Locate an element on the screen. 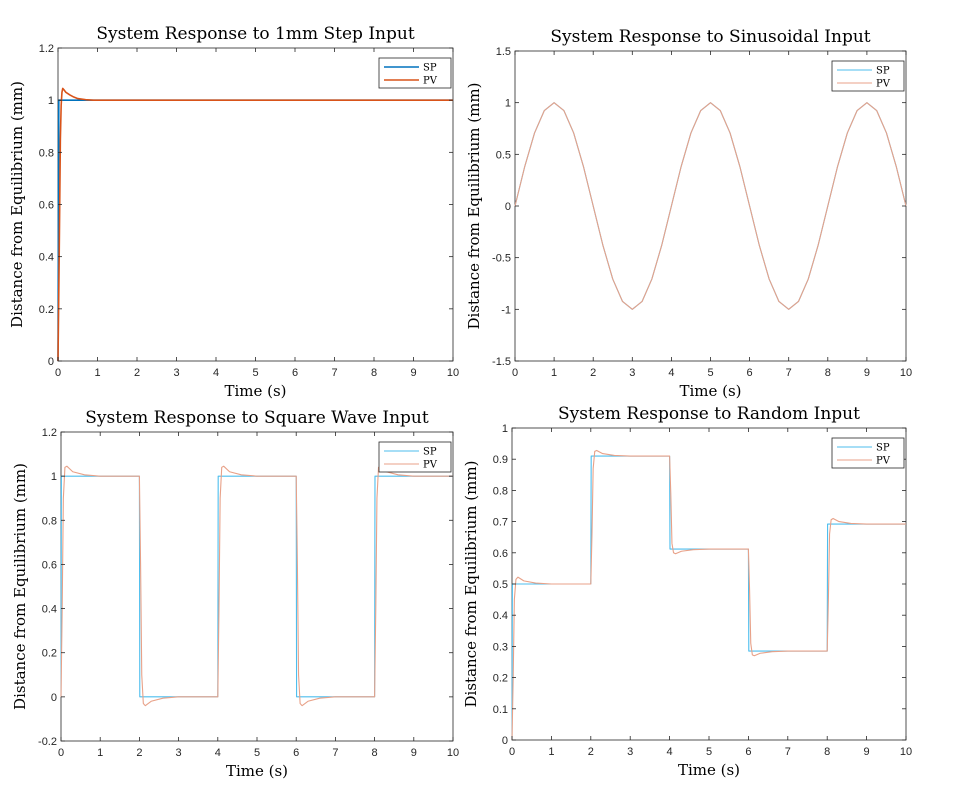 The height and width of the screenshot is (794, 953). y-tick-label: 0.7 is located at coordinates (500, 523).